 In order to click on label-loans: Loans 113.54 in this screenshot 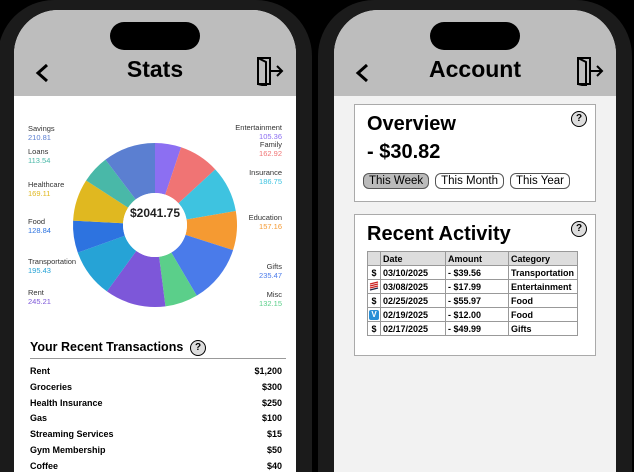, I will do `click(39, 156)`.